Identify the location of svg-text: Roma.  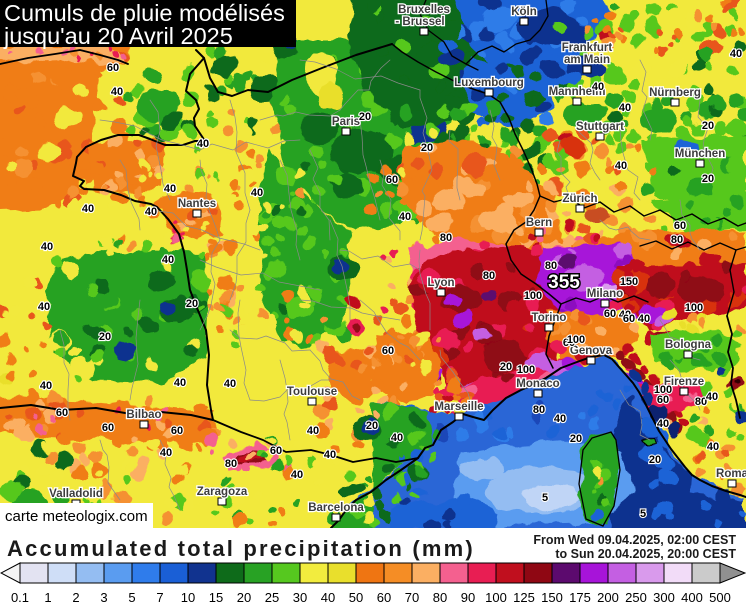
(731, 474).